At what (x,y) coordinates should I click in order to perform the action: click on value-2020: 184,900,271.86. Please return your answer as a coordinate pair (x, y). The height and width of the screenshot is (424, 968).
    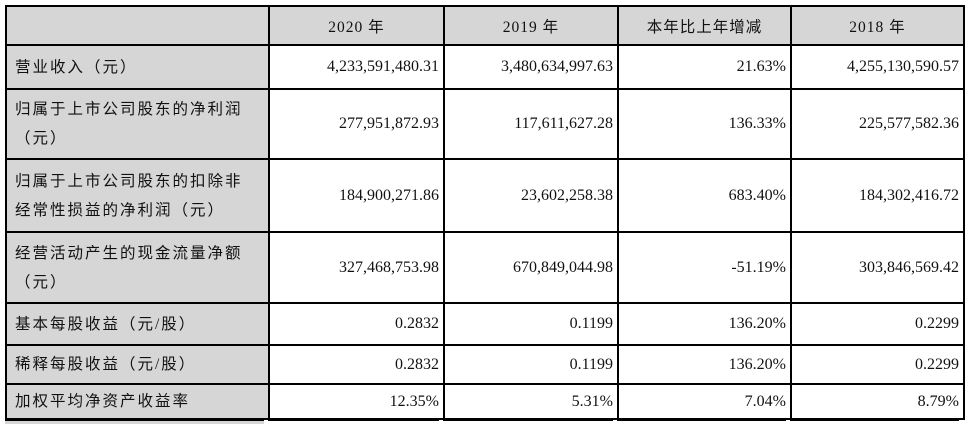
    Looking at the image, I should click on (356, 195).